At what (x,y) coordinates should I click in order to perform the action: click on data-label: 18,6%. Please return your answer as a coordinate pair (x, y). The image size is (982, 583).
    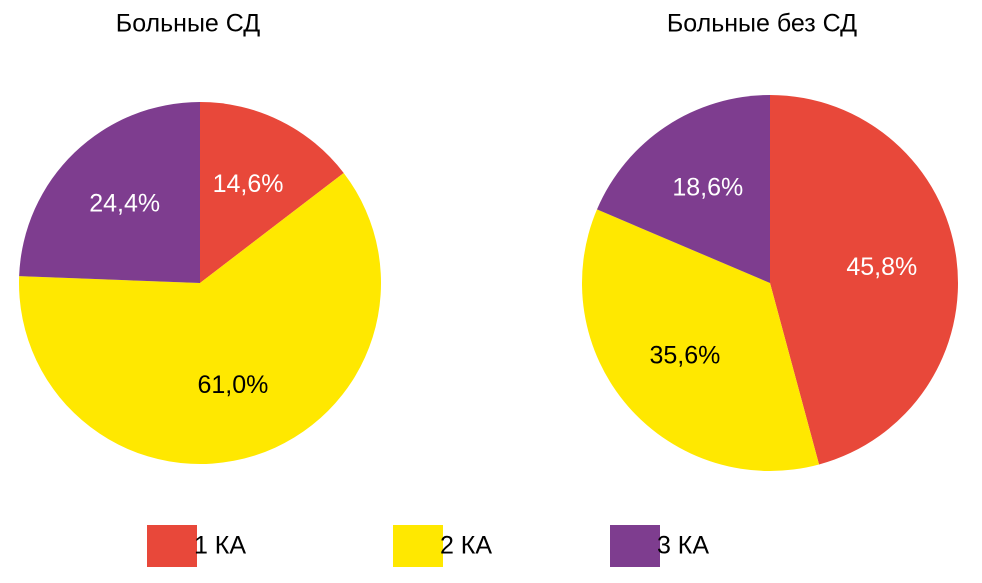
    Looking at the image, I should click on (707, 188).